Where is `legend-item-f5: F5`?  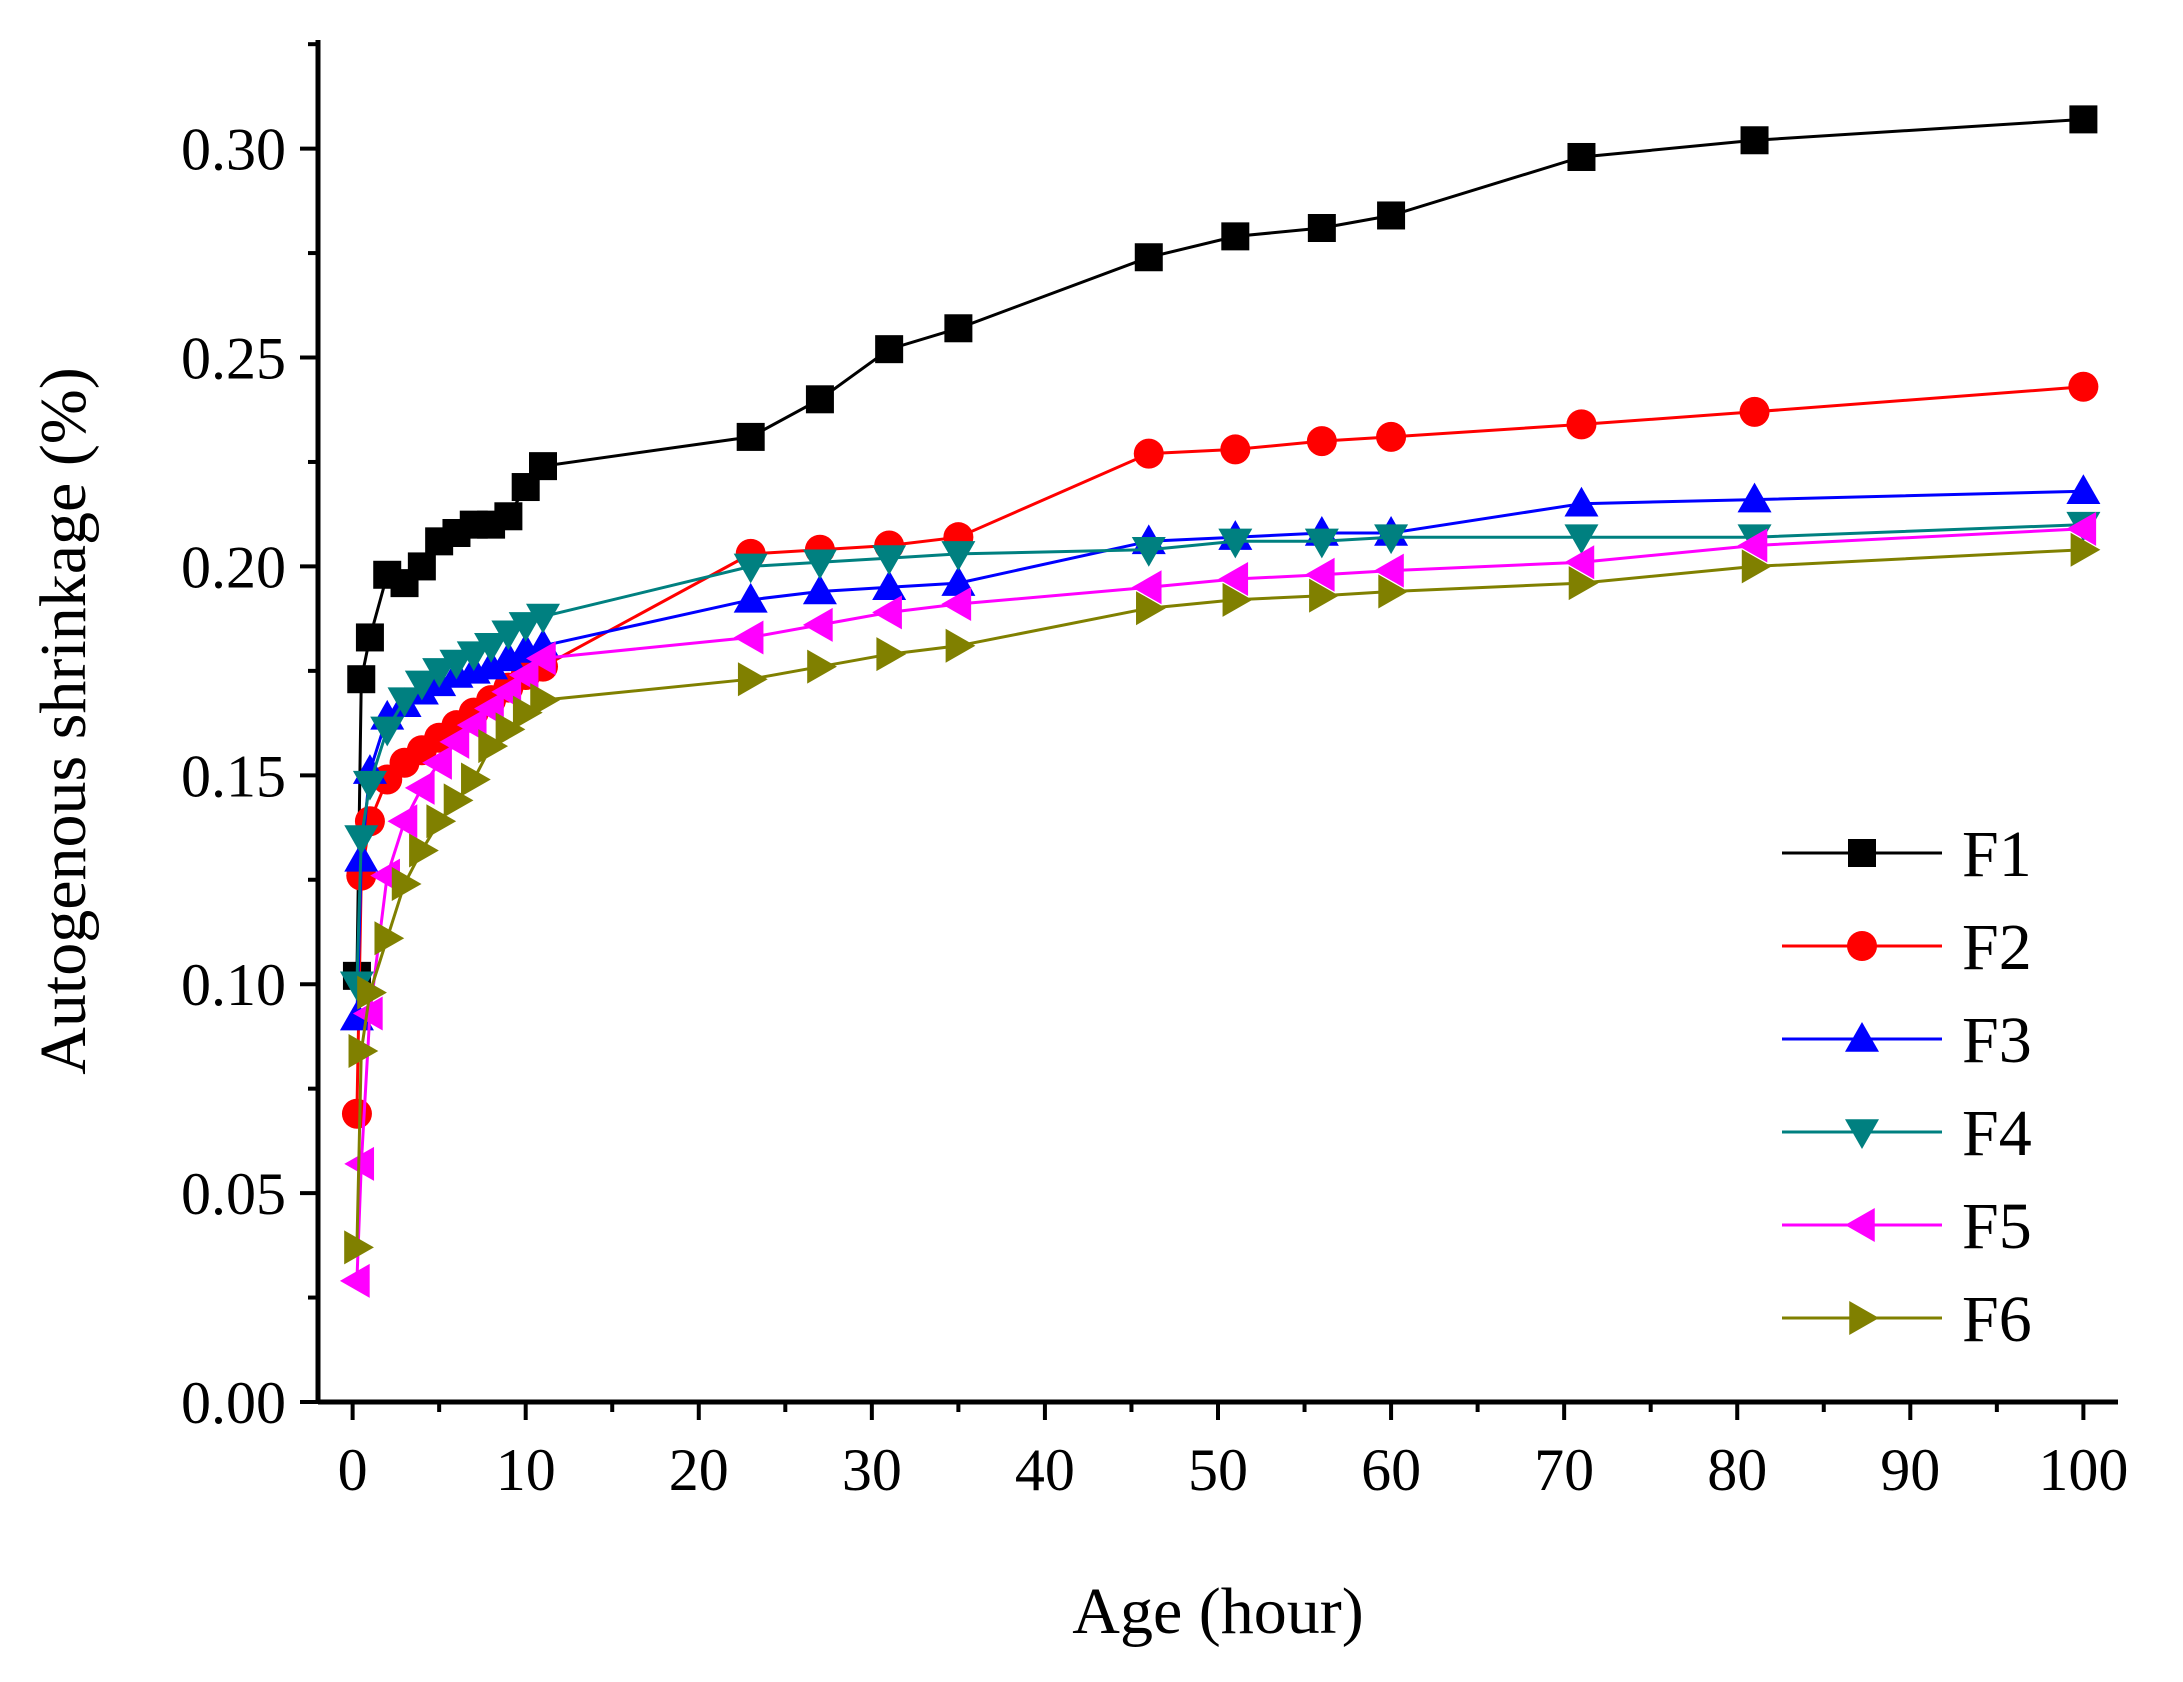 legend-item-f5: F5 is located at coordinates (1907, 1226).